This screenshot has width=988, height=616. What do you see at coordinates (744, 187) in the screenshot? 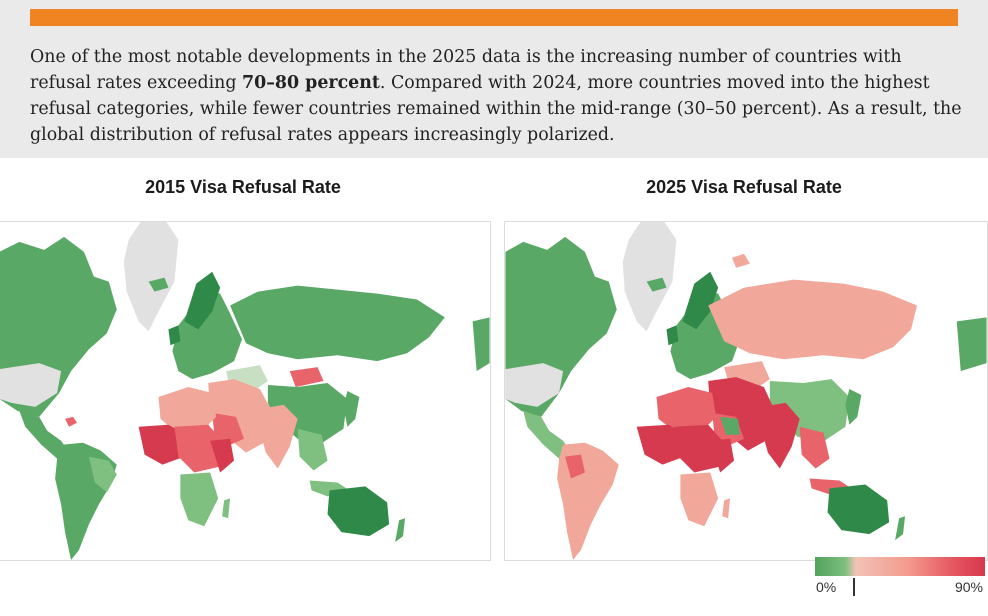
I see `map-title-2025: 2025 Visa Refusal Rate` at bounding box center [744, 187].